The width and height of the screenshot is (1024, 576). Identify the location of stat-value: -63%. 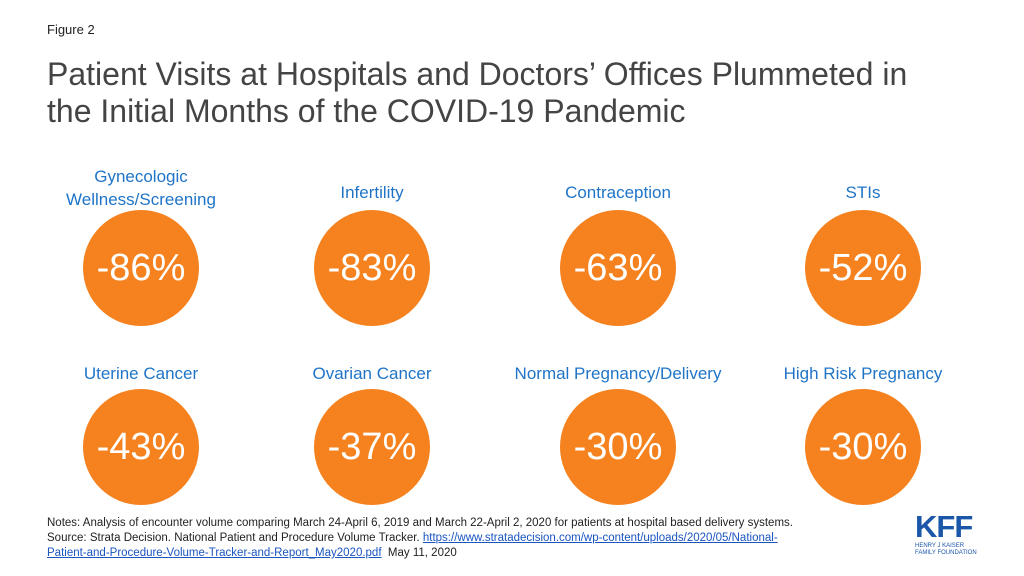
(618, 267).